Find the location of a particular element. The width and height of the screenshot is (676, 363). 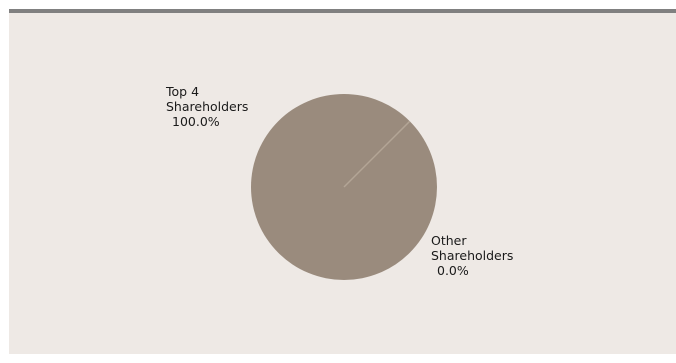

pie-label-line: 0.0% is located at coordinates (453, 270).